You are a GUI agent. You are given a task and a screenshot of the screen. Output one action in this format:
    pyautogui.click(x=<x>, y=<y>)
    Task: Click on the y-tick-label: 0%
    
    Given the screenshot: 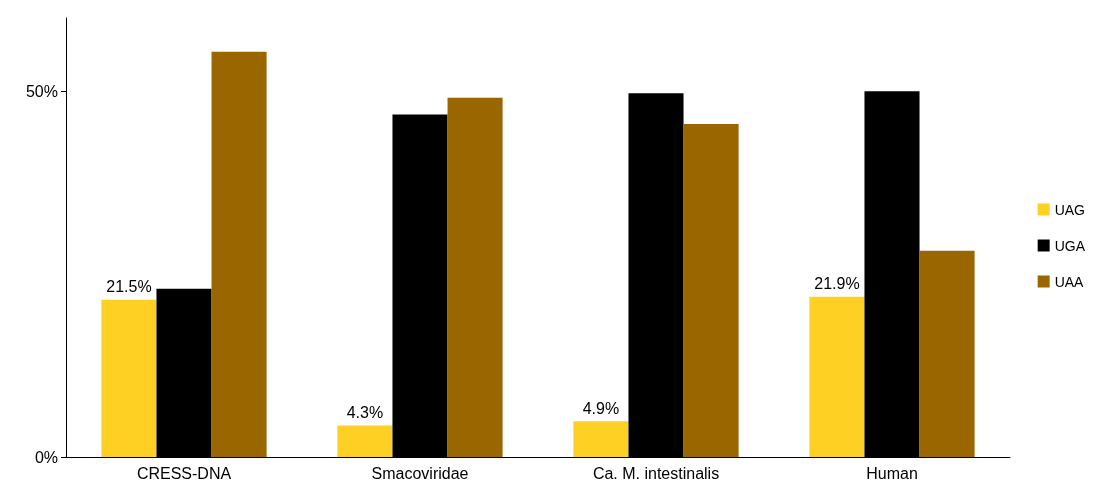 What is the action you would take?
    pyautogui.click(x=46, y=457)
    